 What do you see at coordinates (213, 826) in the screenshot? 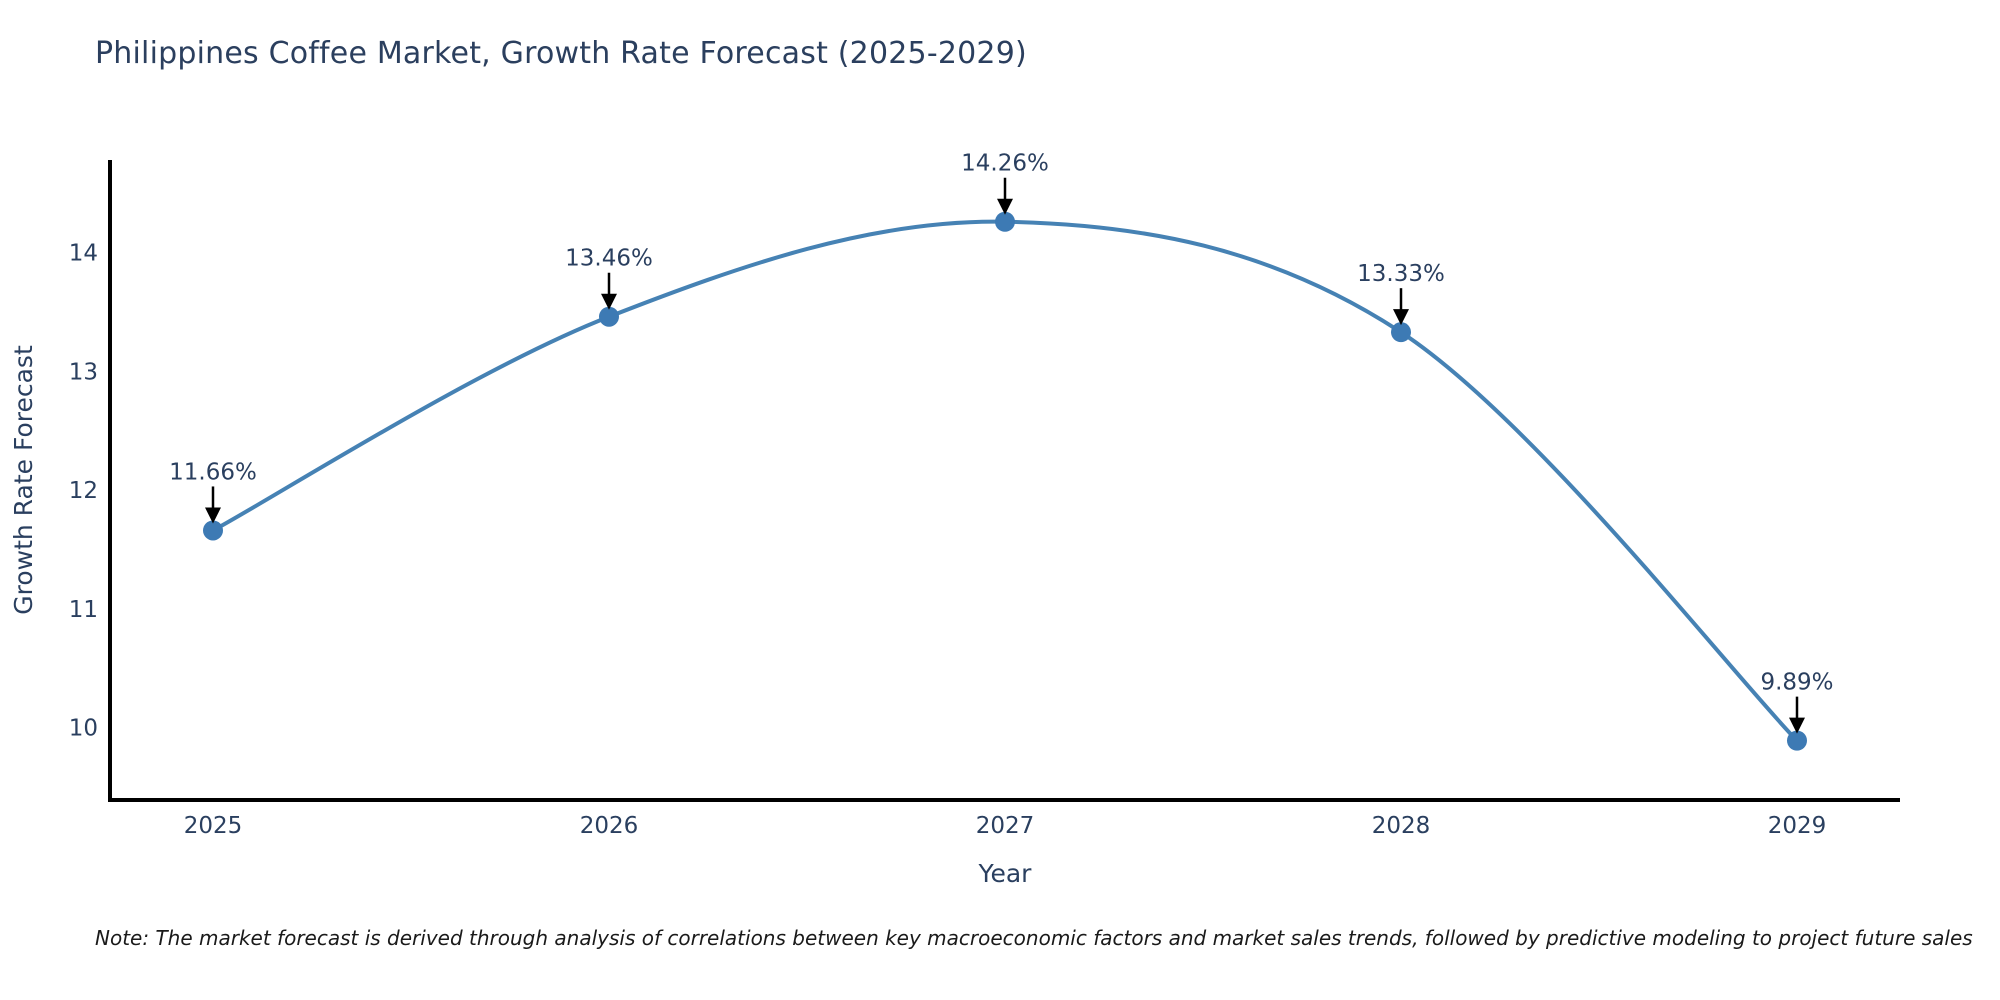
I see `x-tick-label: 2025` at bounding box center [213, 826].